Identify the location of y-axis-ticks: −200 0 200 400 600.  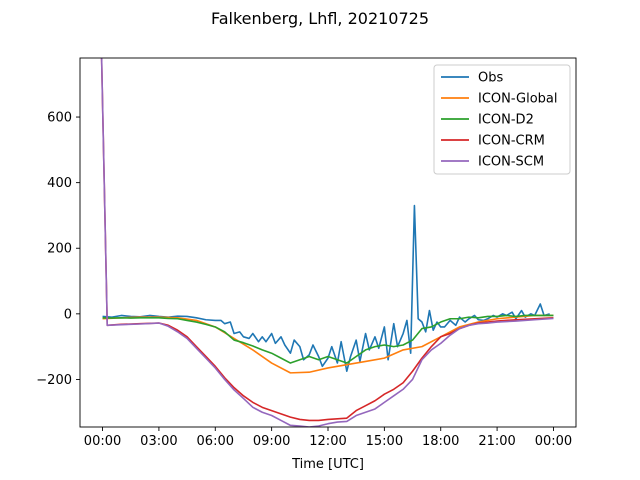
(58, 249).